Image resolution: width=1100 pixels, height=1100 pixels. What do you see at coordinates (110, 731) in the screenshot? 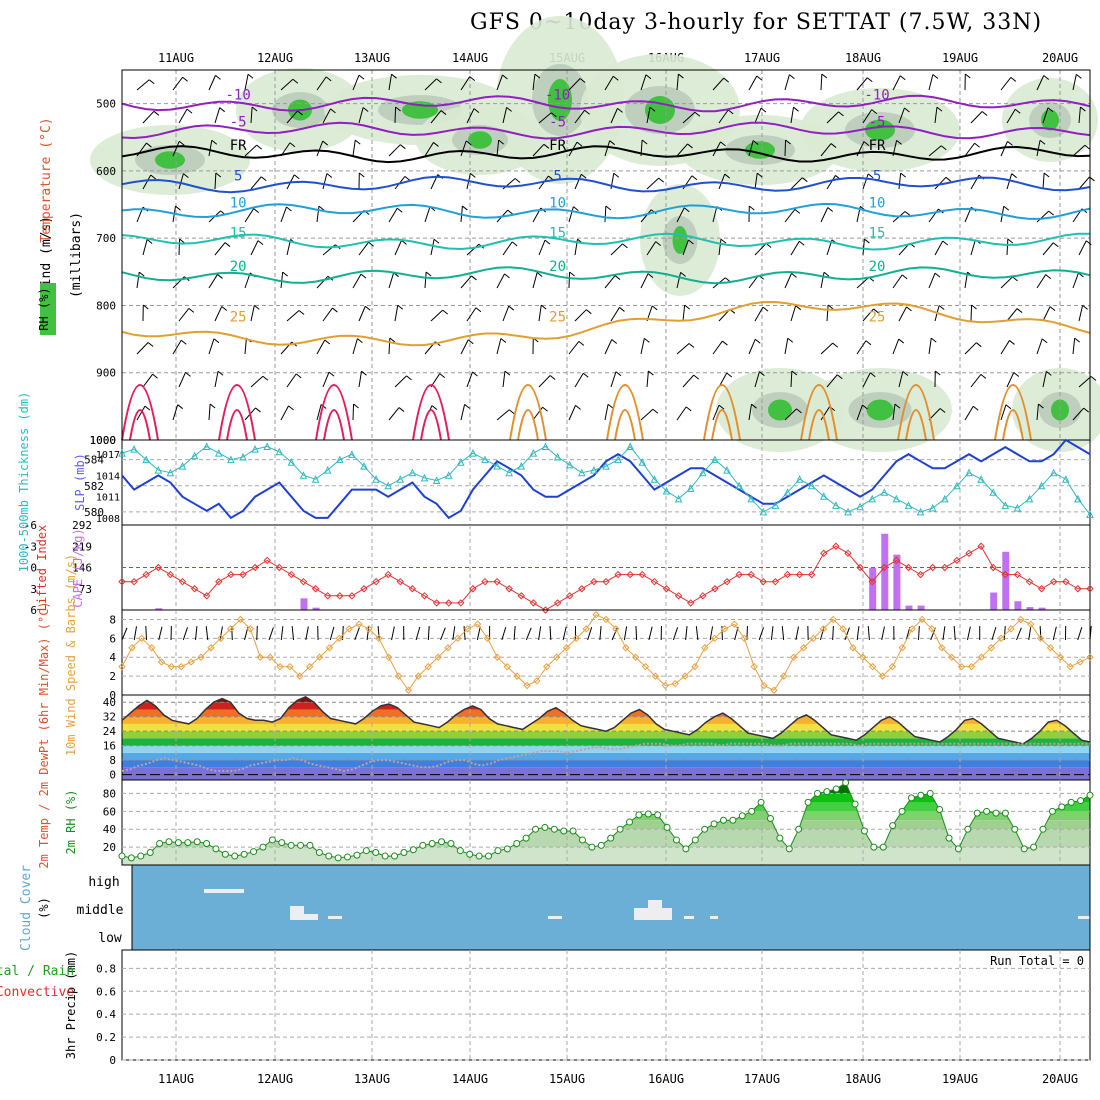
I see `y-tick-label: 24` at bounding box center [110, 731].